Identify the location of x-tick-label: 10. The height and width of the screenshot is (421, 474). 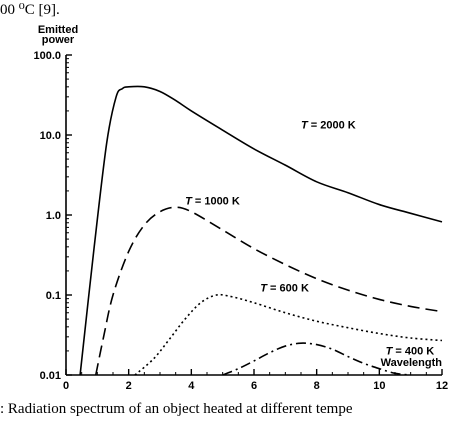
(379, 386).